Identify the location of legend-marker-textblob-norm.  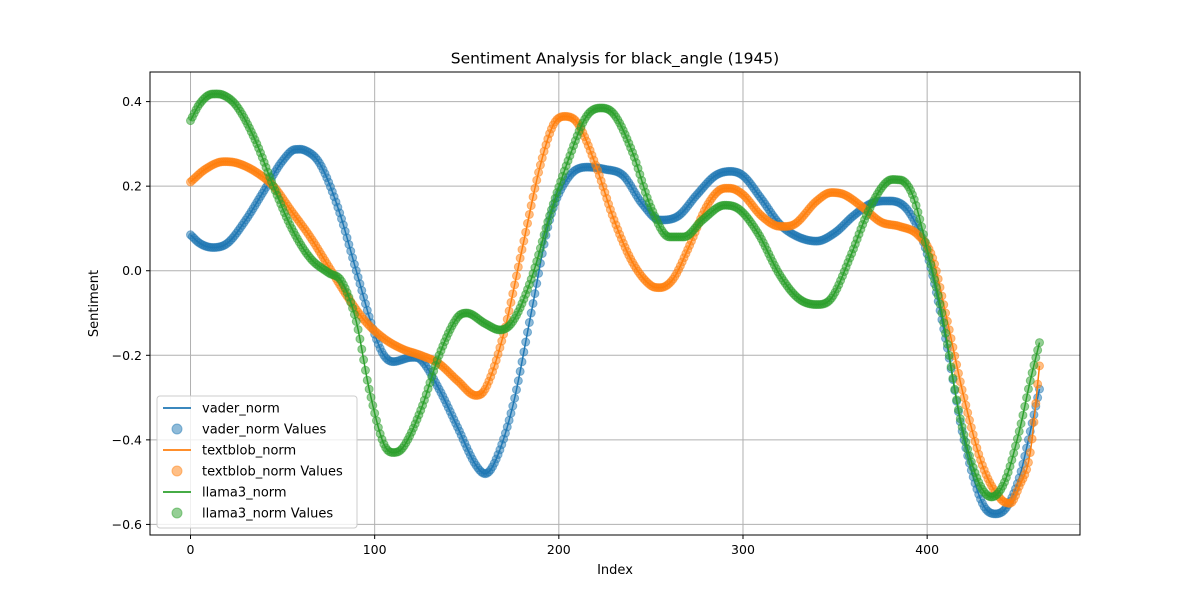
(177, 471).